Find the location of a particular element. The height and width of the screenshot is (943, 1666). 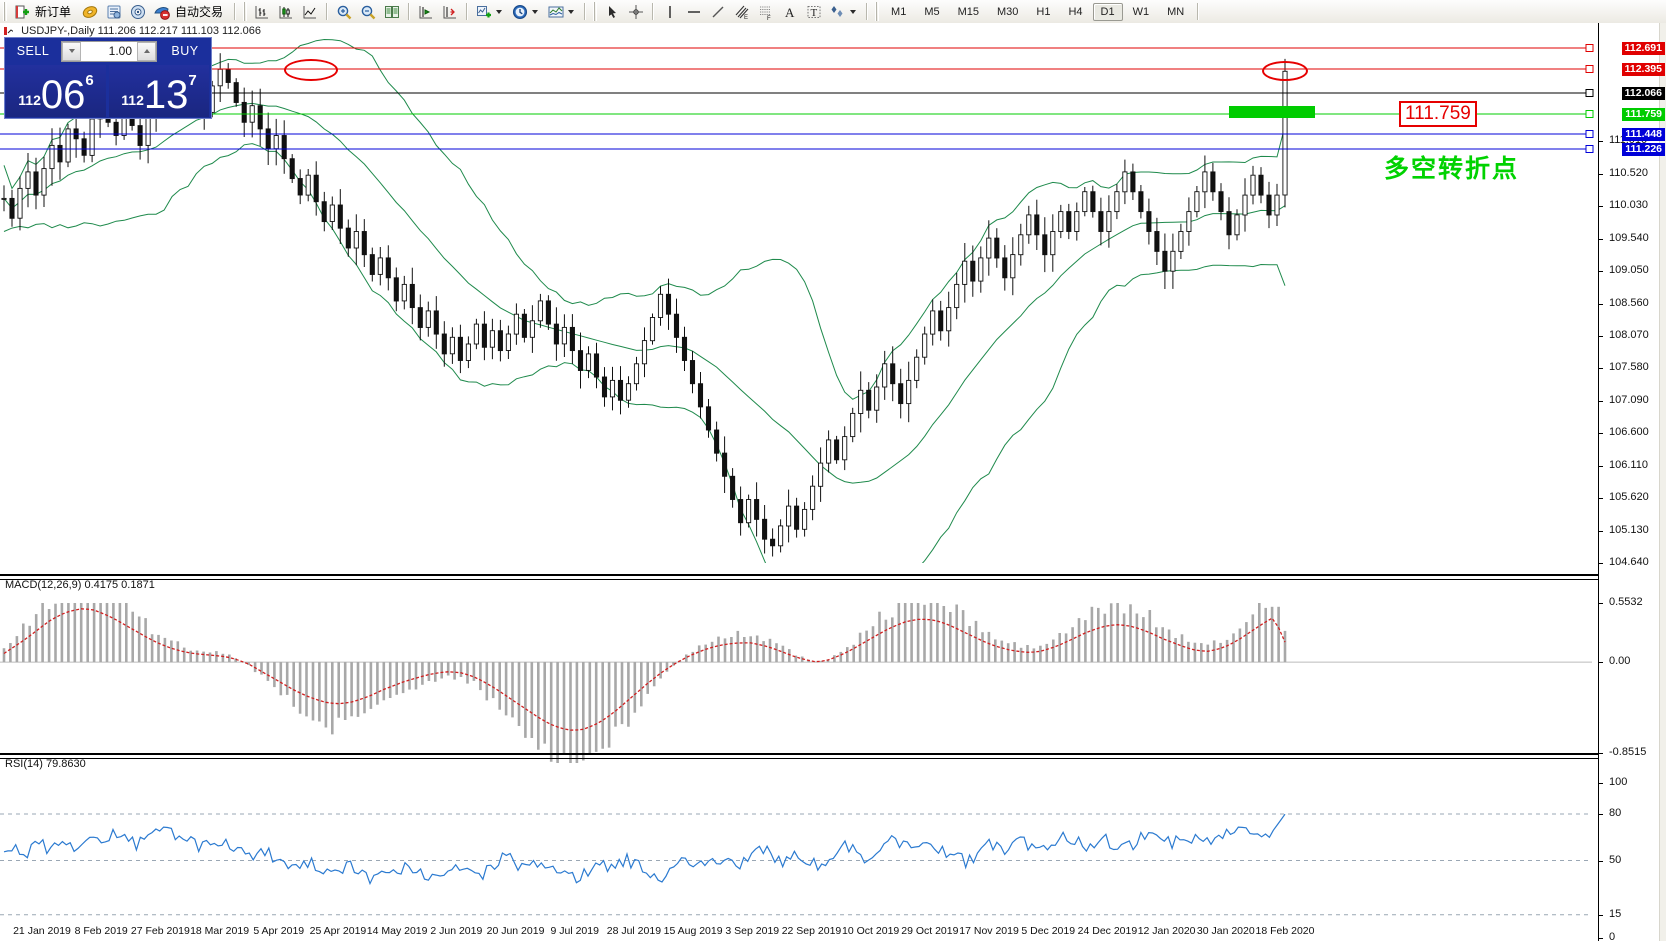

pivot-highlight-bar is located at coordinates (1272, 112).